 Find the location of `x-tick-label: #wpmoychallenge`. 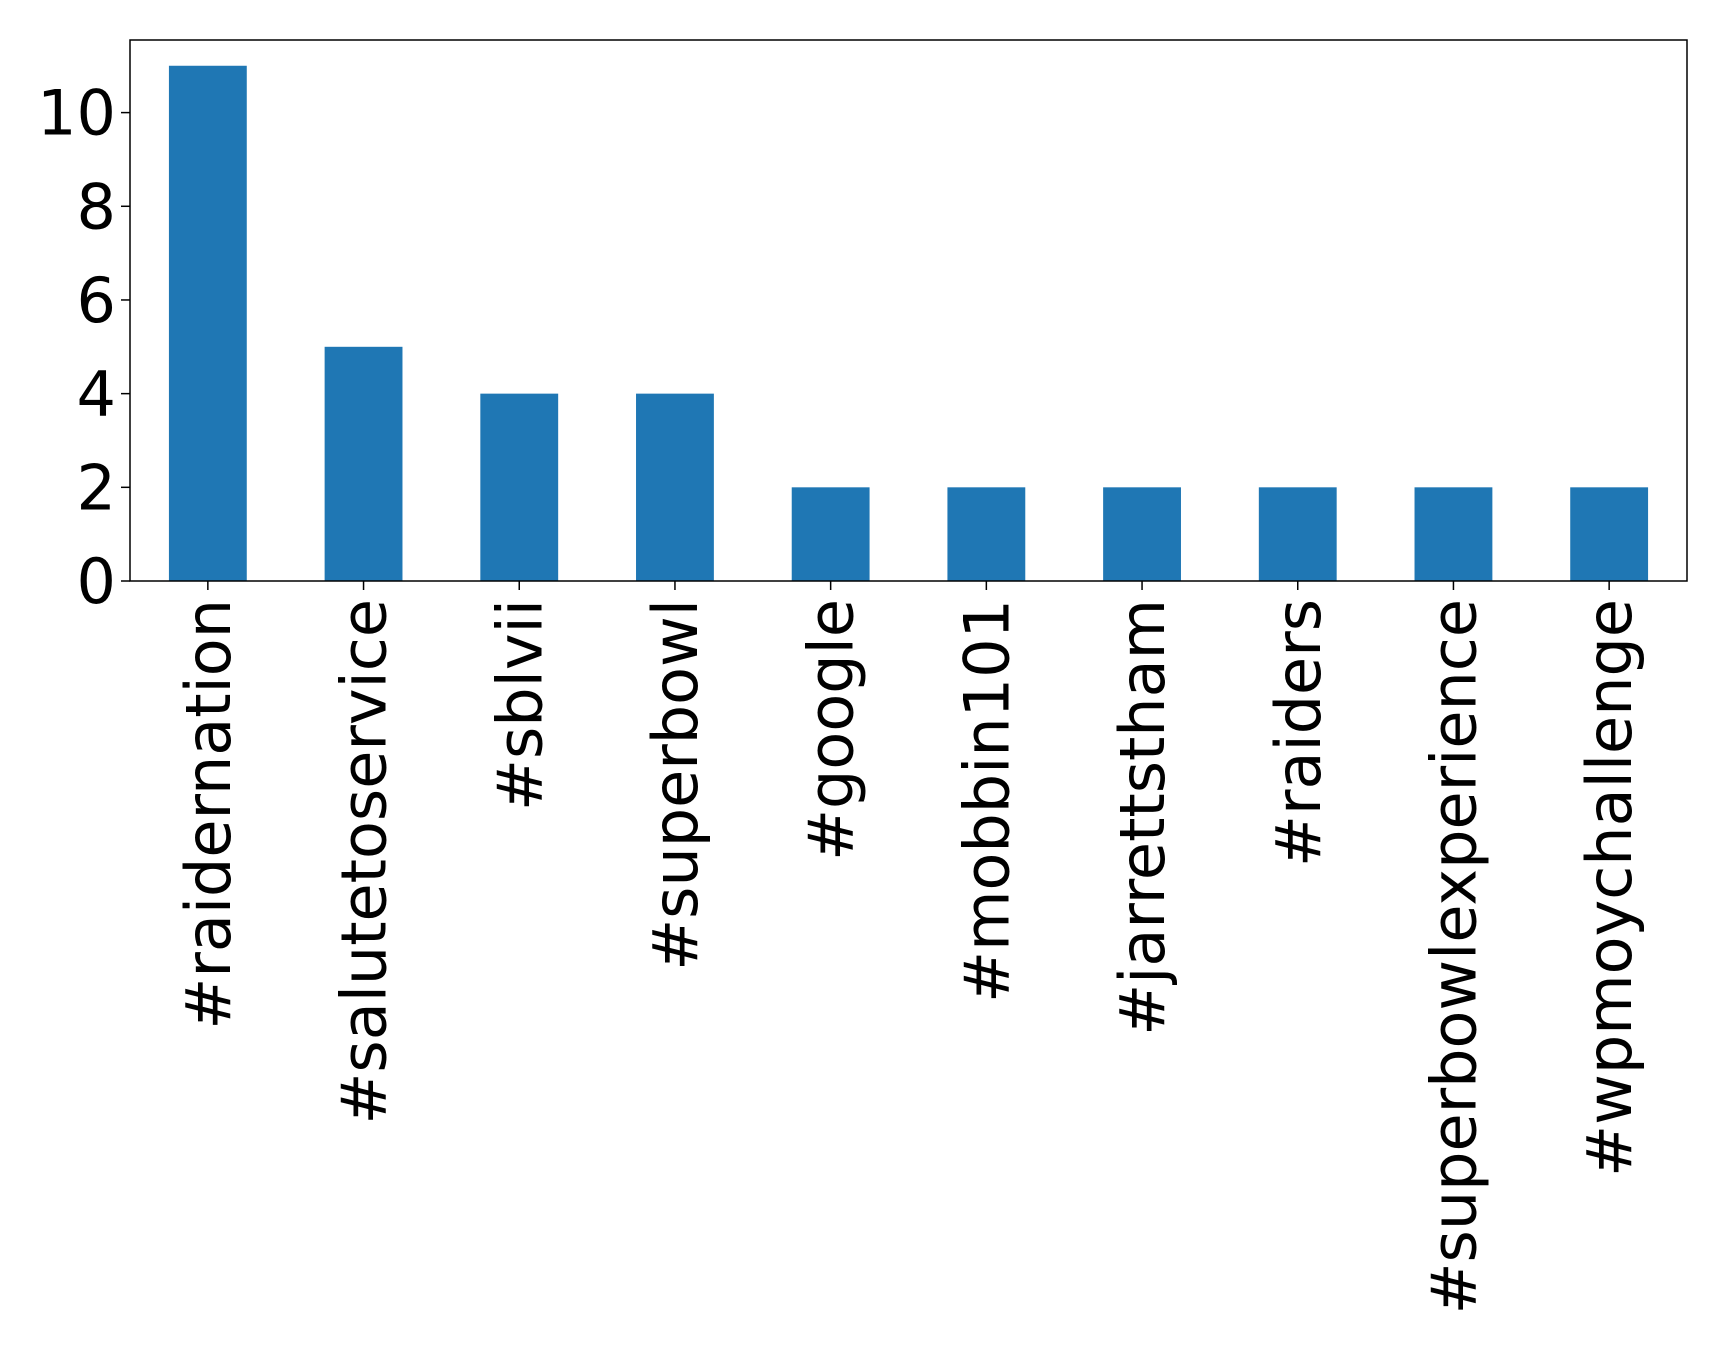

x-tick-label: #wpmoychallenge is located at coordinates (1609, 888).